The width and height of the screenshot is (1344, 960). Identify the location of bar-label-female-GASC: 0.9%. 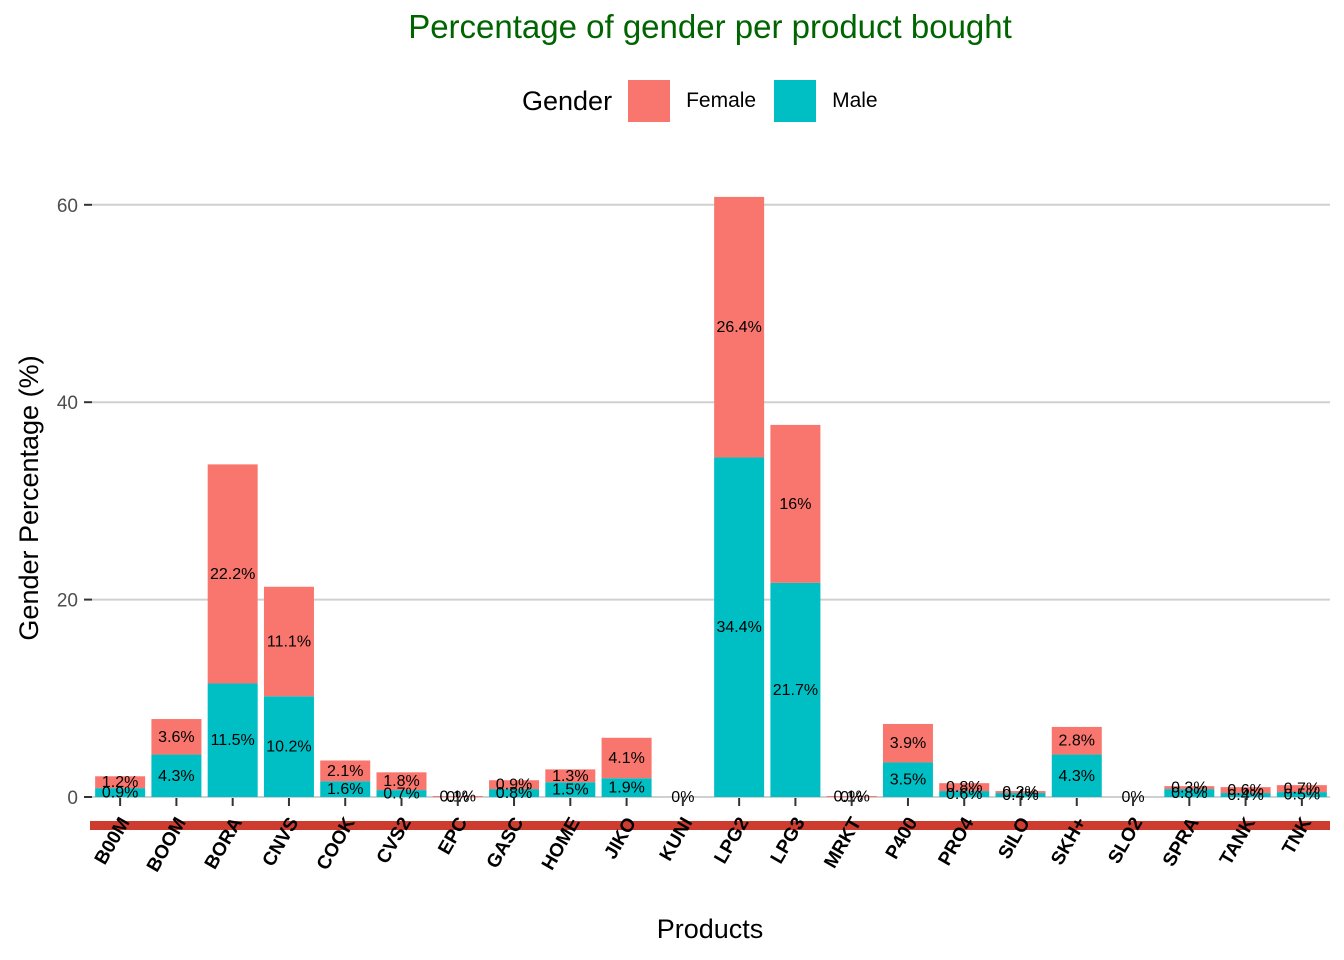
(514, 785).